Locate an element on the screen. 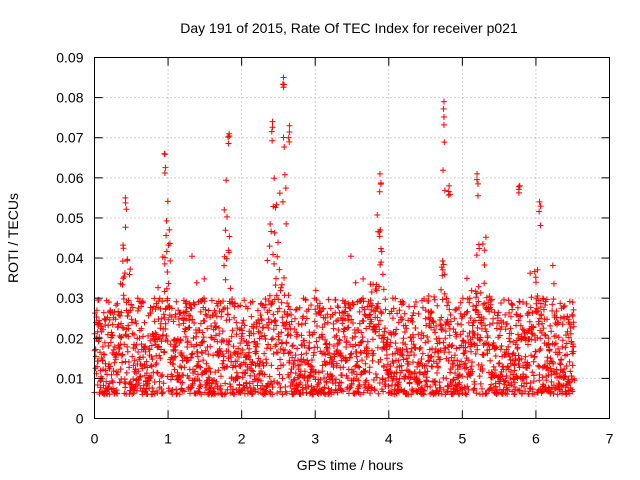 This screenshot has height=480, width=640. y-tick-label: 0 is located at coordinates (80, 419).